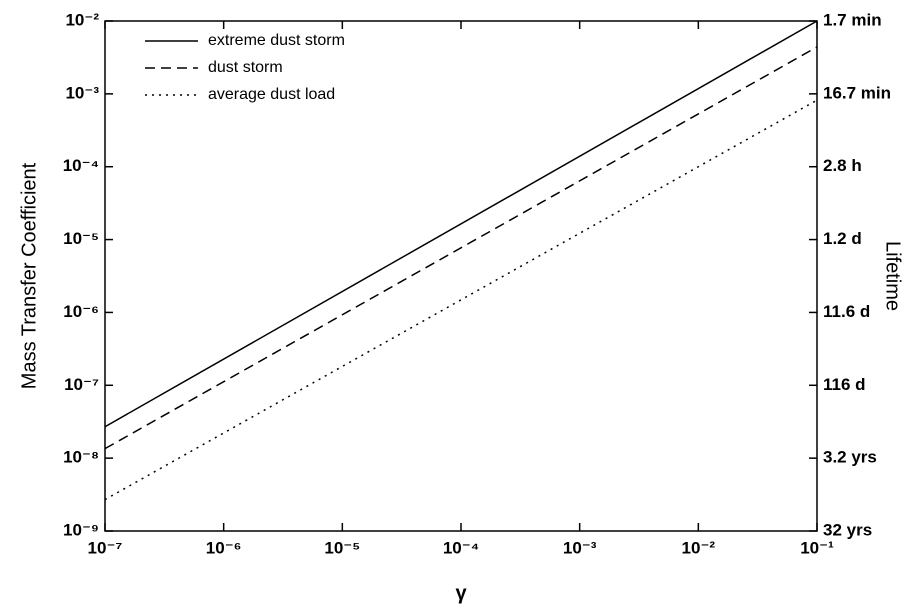  What do you see at coordinates (857, 92) in the screenshot?
I see `y2-tick-label: 16.7 min` at bounding box center [857, 92].